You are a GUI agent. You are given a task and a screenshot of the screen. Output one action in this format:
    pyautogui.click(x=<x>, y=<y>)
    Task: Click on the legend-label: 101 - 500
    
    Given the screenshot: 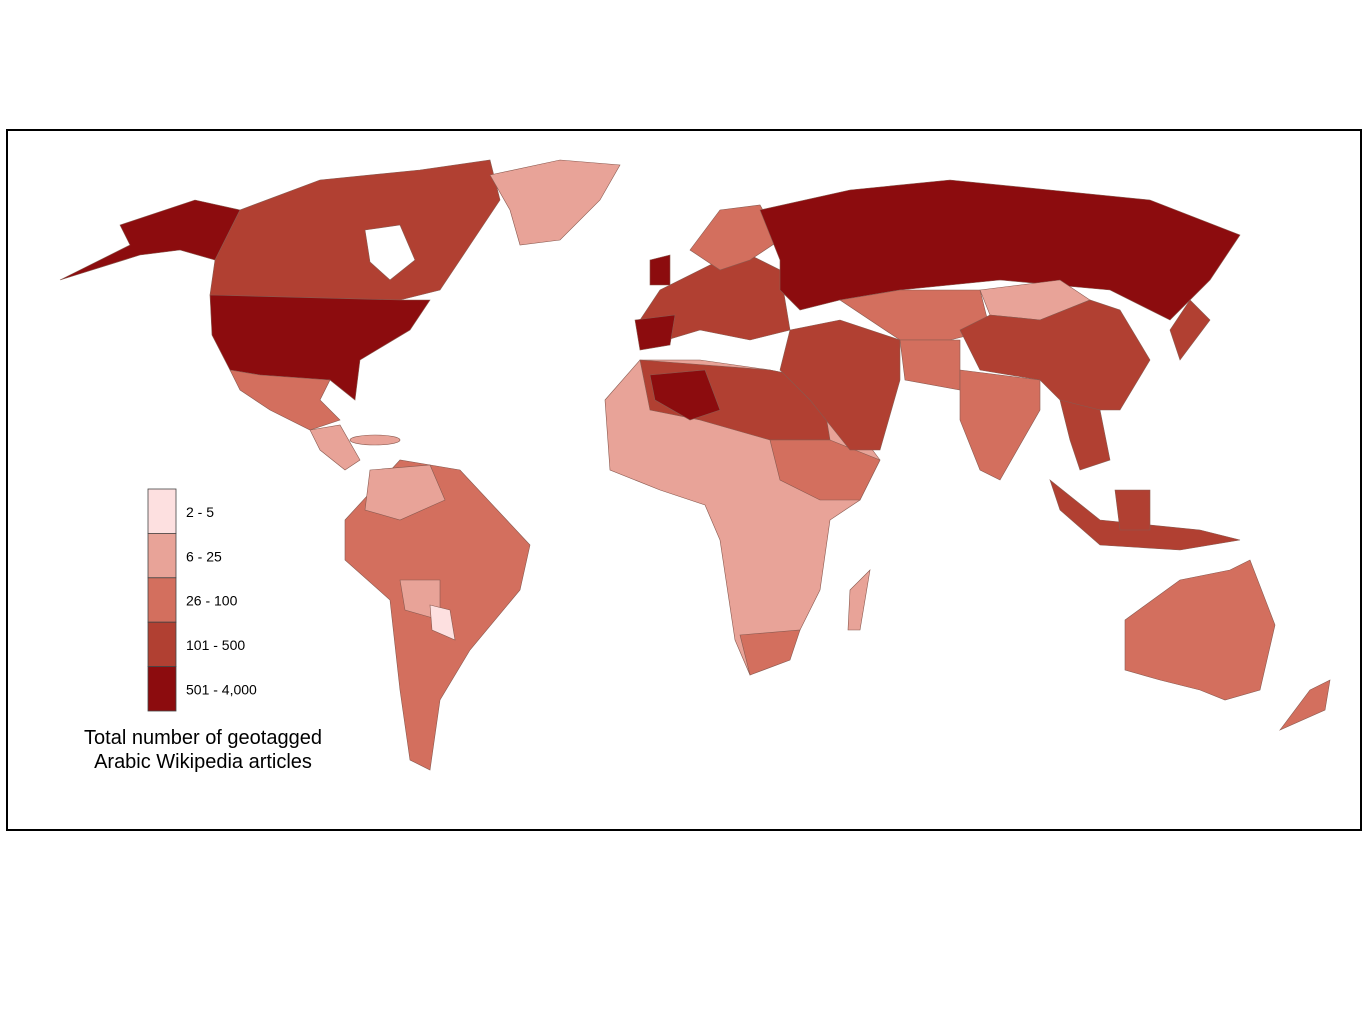 What is the action you would take?
    pyautogui.click(x=215, y=645)
    